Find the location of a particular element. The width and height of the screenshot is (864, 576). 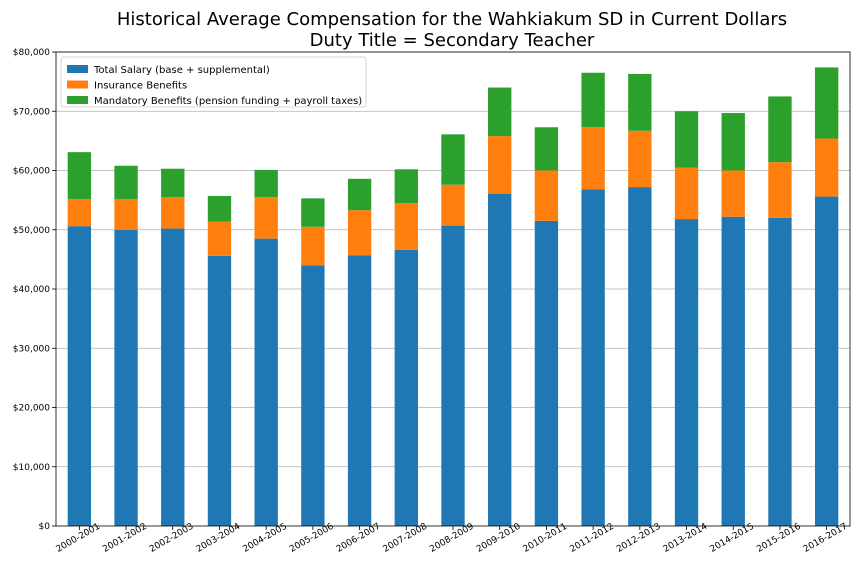

bar-segment-salary-2014-2015 is located at coordinates (733, 371).